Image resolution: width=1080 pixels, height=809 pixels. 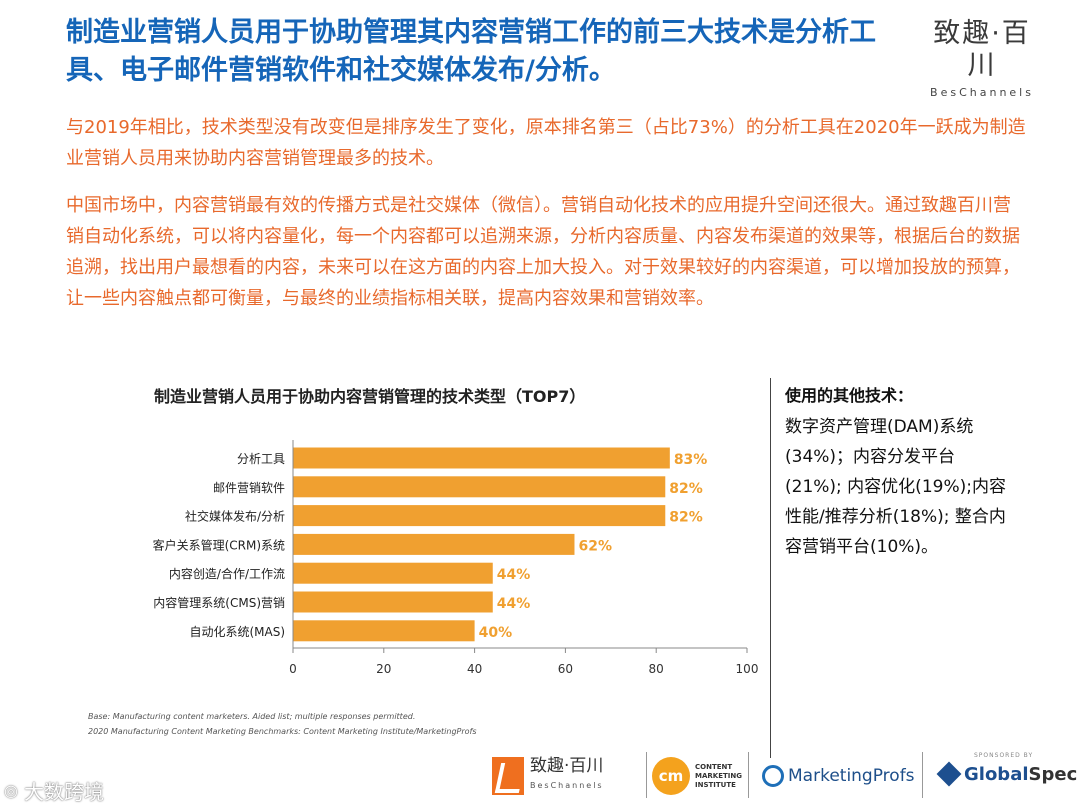 What do you see at coordinates (1053, 774) in the screenshot?
I see `globalspec-spec: Spec` at bounding box center [1053, 774].